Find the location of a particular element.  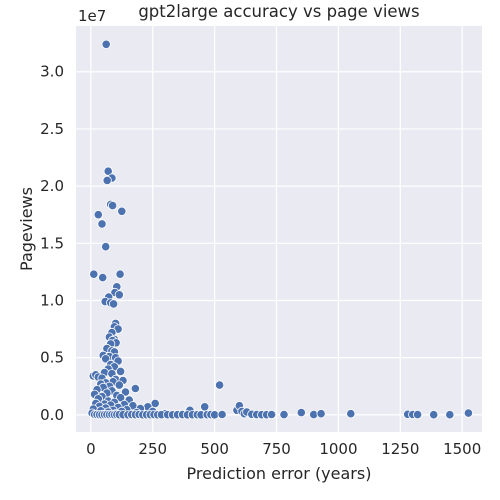

y-axis-ticks: 0.0 0.5 1.0 1.5 2.0 2.5 3.0 is located at coordinates (52, 243).